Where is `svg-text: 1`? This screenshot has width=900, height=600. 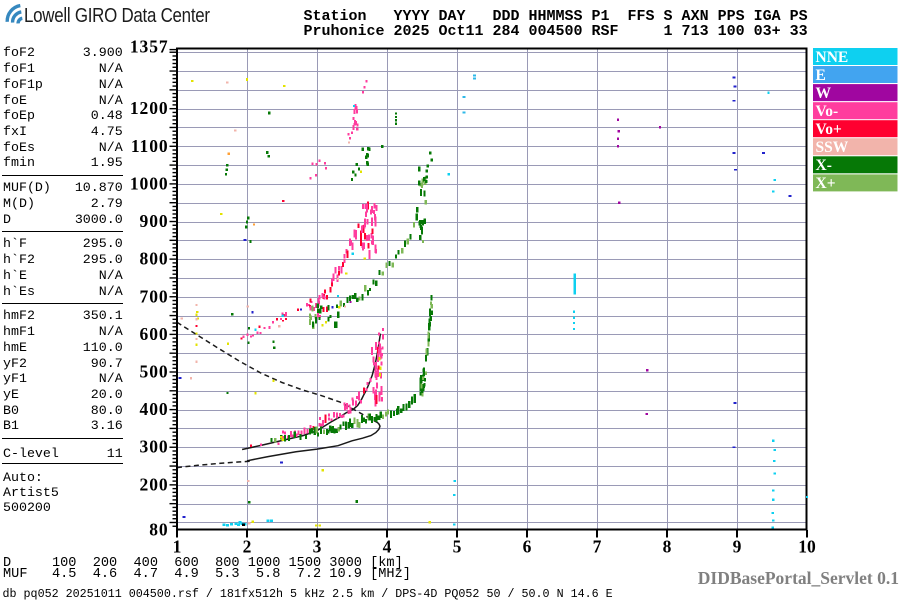
svg-text: 1 is located at coordinates (177, 547).